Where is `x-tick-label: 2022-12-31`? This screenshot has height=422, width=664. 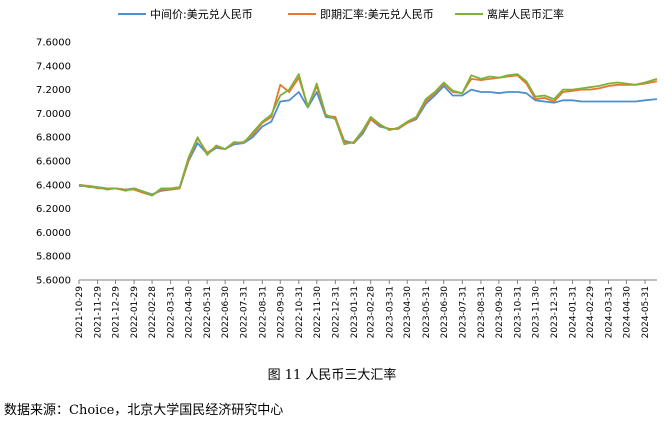 x-tick-label: 2022-12-31 is located at coordinates (336, 312).